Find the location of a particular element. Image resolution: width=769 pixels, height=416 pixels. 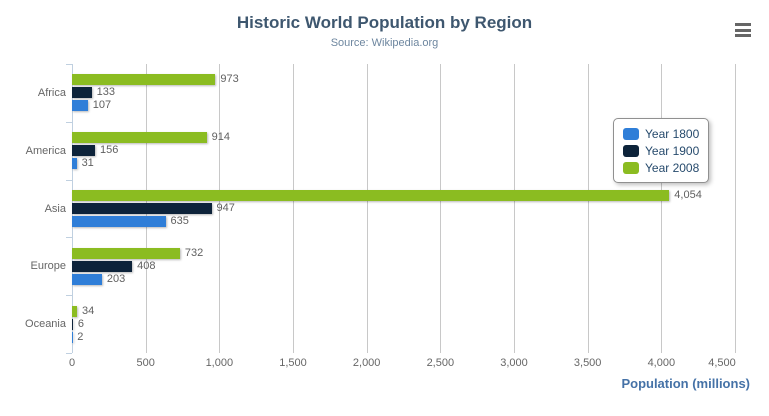

x-axis-tick-label: 3,000 is located at coordinates (514, 363).